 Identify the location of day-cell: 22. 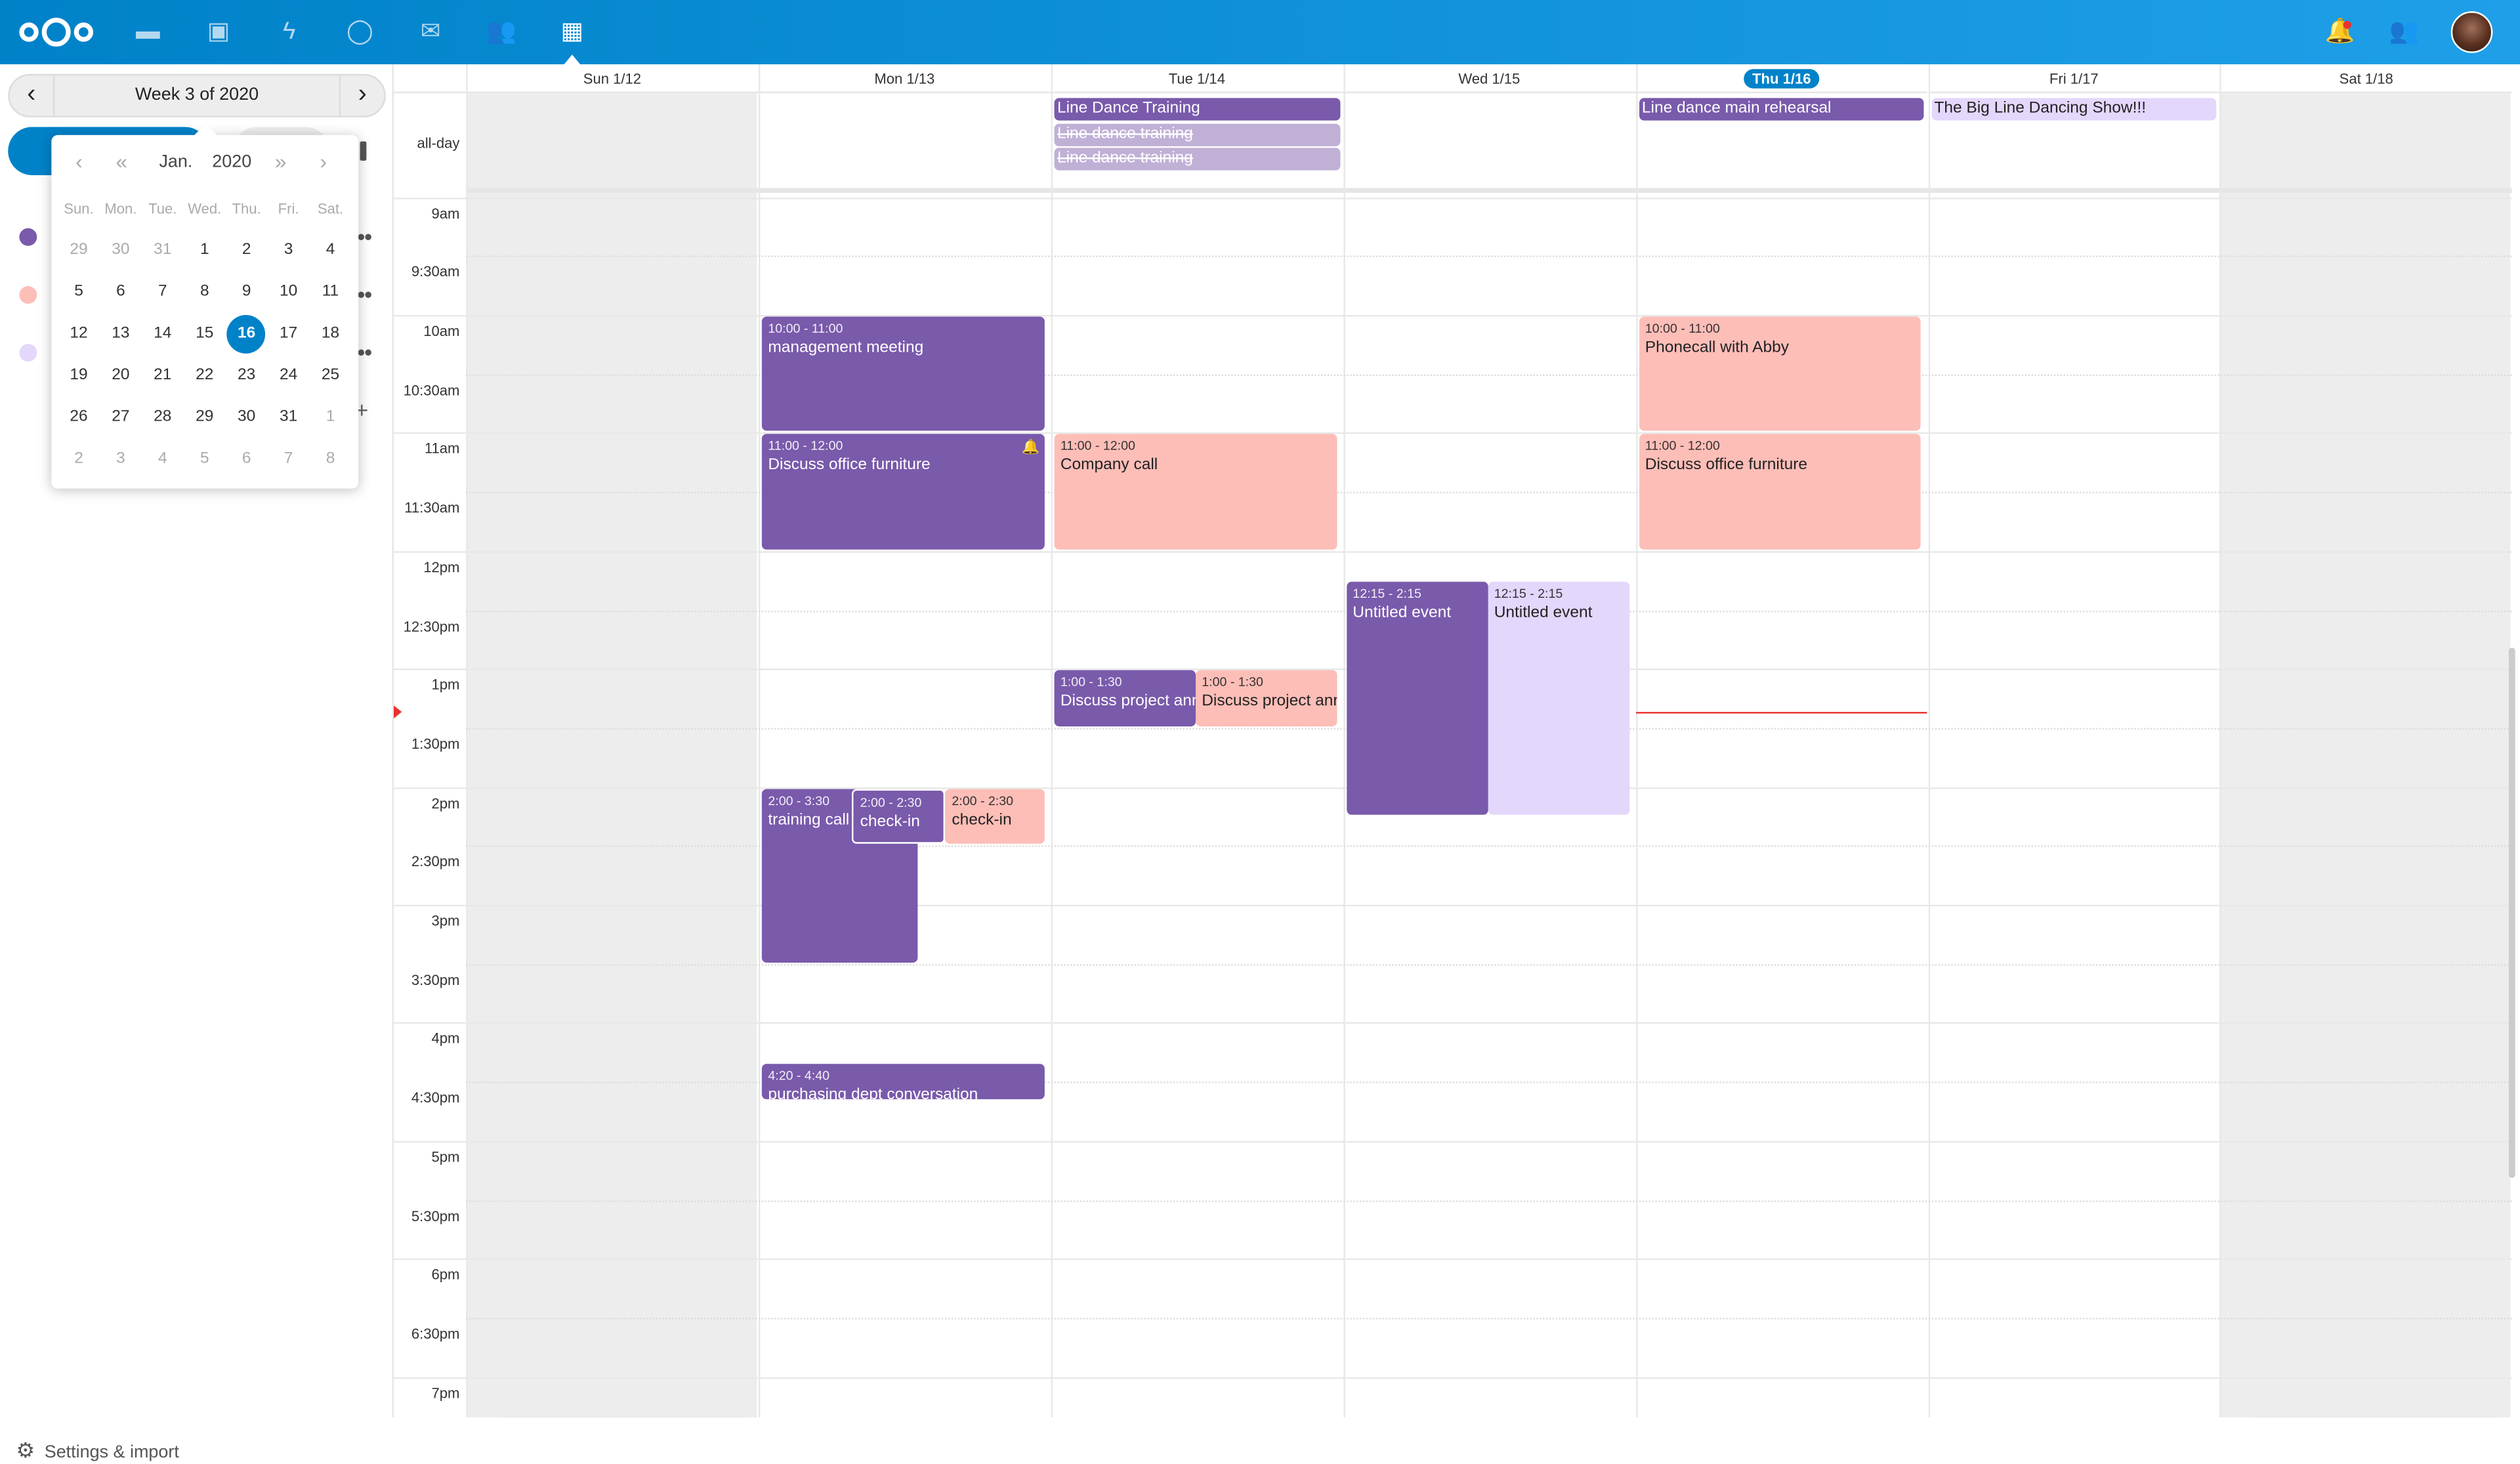
(205, 375).